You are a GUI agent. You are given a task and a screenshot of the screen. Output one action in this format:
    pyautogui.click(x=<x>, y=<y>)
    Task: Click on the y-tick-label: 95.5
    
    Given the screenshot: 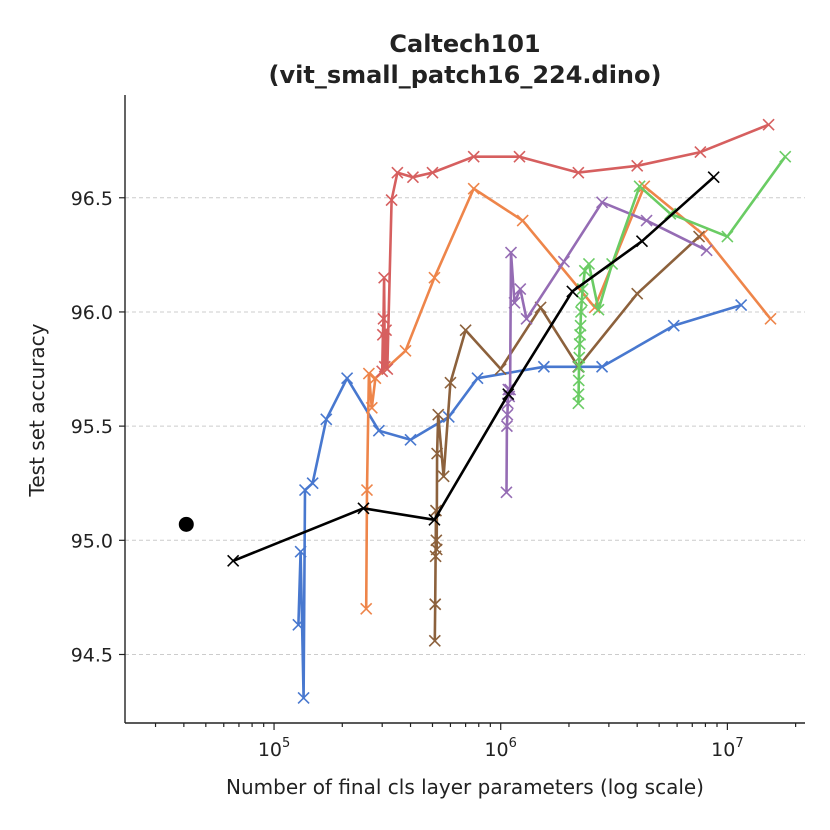 What is the action you would take?
    pyautogui.click(x=92, y=427)
    